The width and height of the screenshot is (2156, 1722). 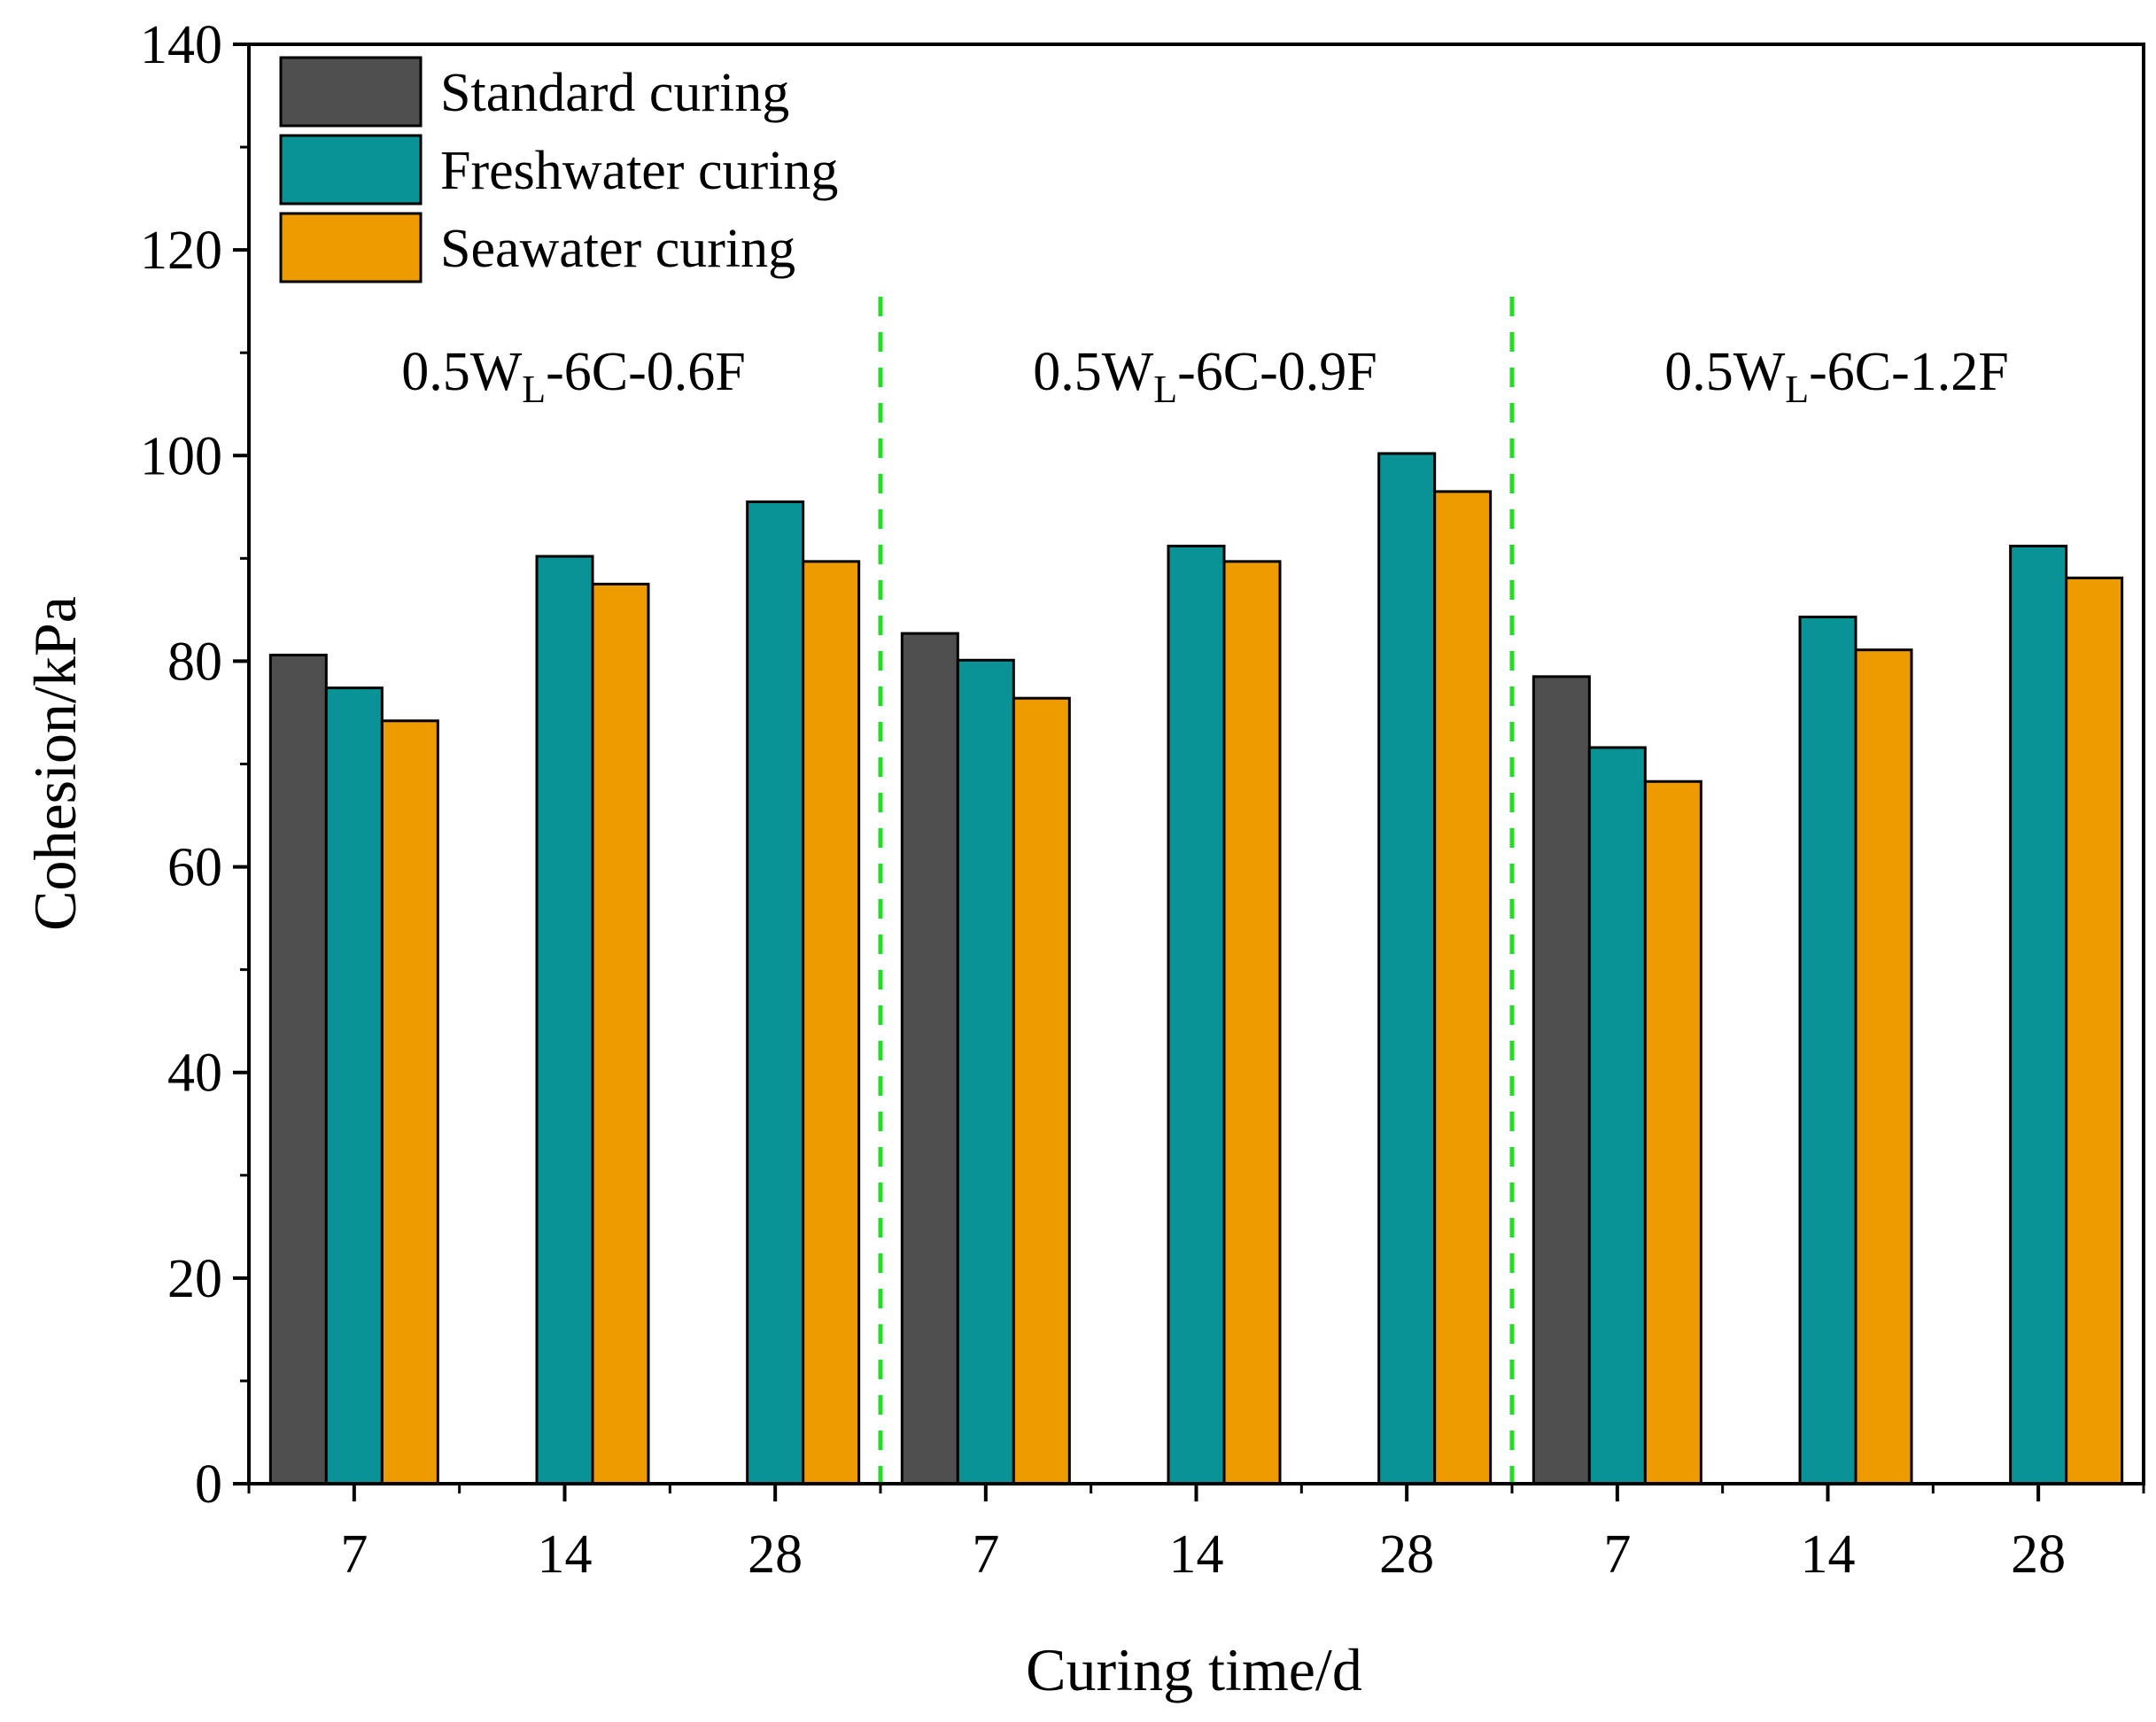 What do you see at coordinates (351, 170) in the screenshot?
I see `legend-swatch-freshwater-curing` at bounding box center [351, 170].